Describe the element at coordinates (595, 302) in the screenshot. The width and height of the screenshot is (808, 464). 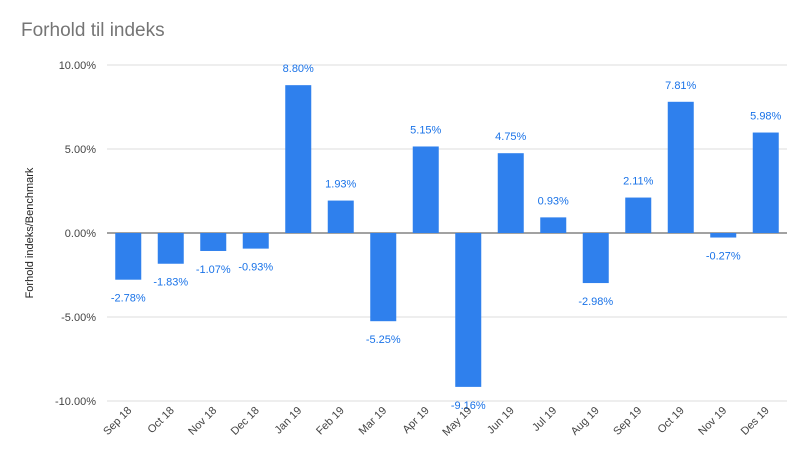
I see `data-label: -2.98%` at that location.